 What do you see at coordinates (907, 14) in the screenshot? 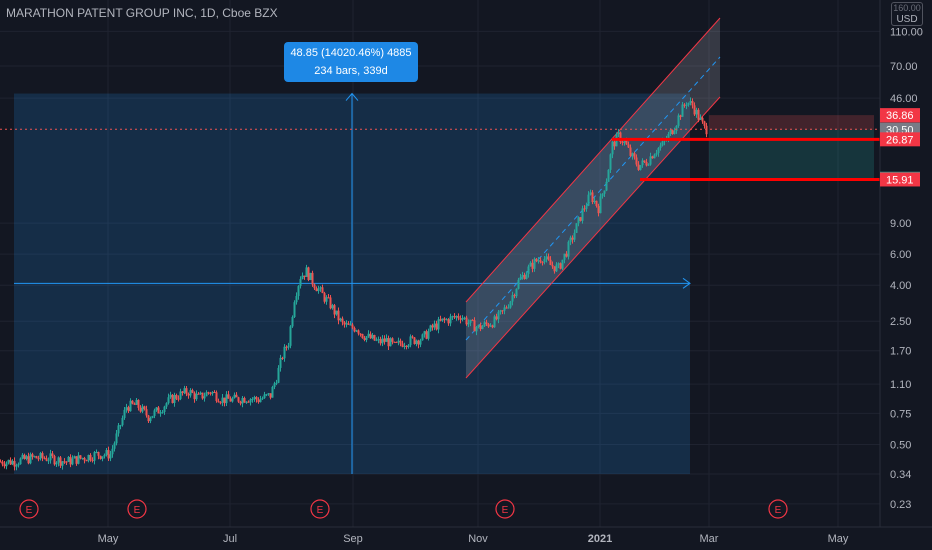
I see `currency-badge: 160.00 USD` at bounding box center [907, 14].